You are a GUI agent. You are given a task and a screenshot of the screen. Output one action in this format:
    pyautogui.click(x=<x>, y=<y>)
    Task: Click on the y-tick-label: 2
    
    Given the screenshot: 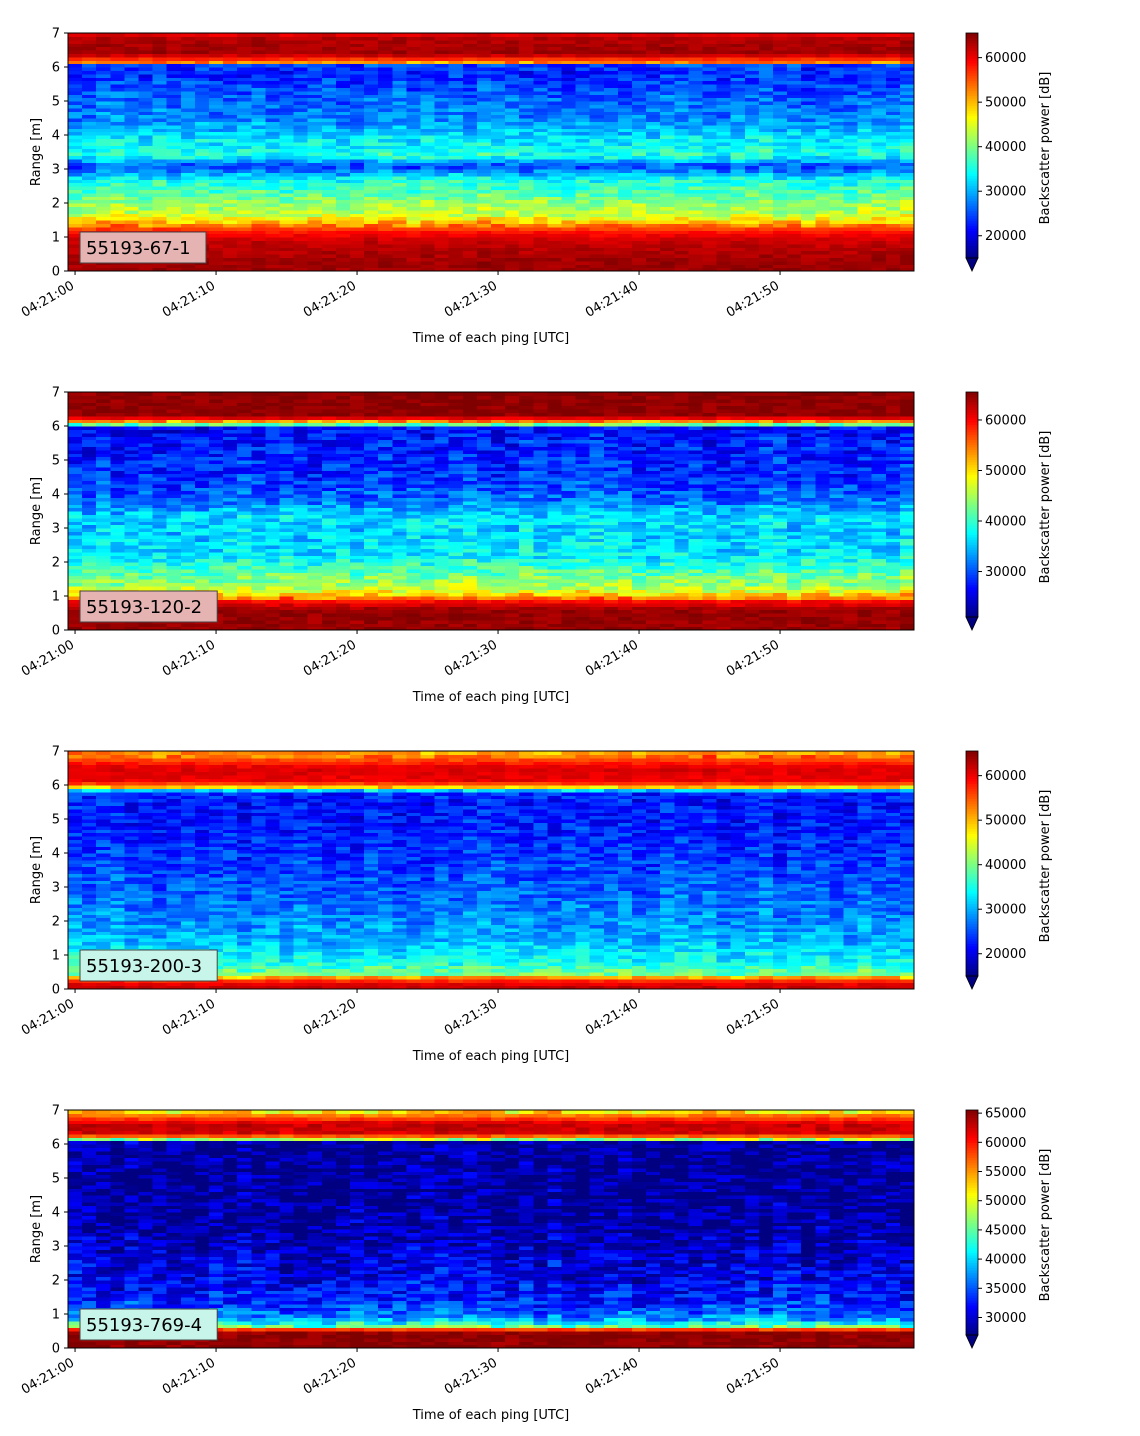 What is the action you would take?
    pyautogui.click(x=56, y=204)
    